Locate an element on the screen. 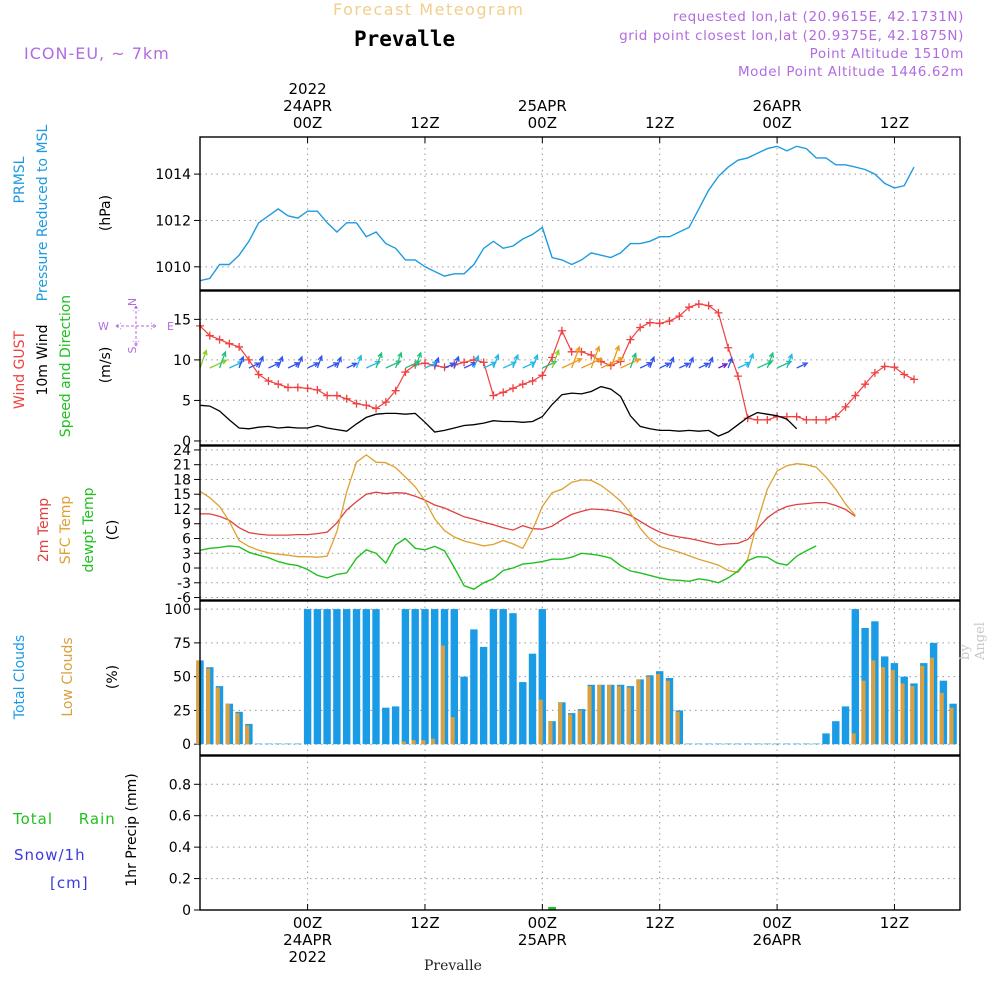 The height and width of the screenshot is (1000, 1000). y-tick-label: 0.6 is located at coordinates (180, 817).